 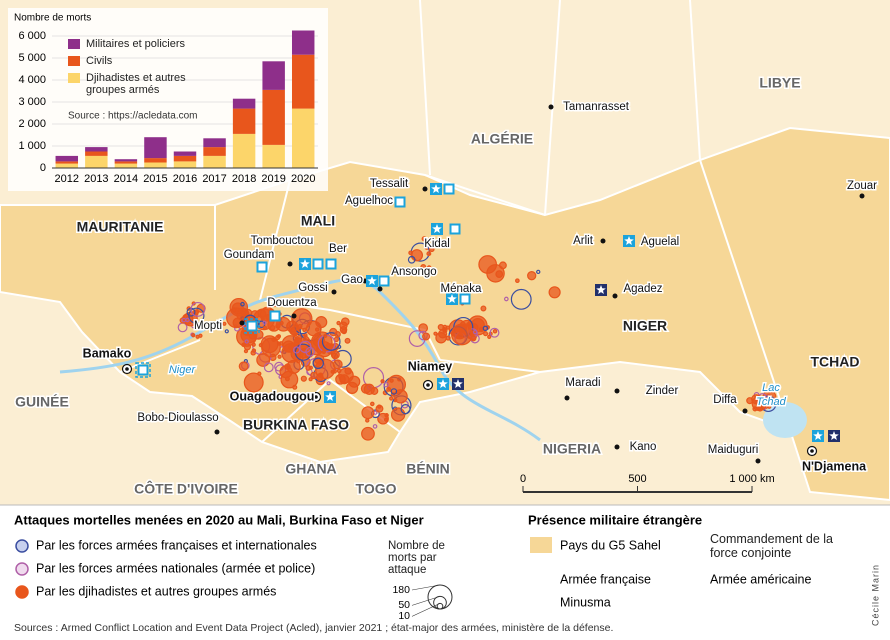 What do you see at coordinates (835, 362) in the screenshot?
I see `map-label: TCHAD` at bounding box center [835, 362].